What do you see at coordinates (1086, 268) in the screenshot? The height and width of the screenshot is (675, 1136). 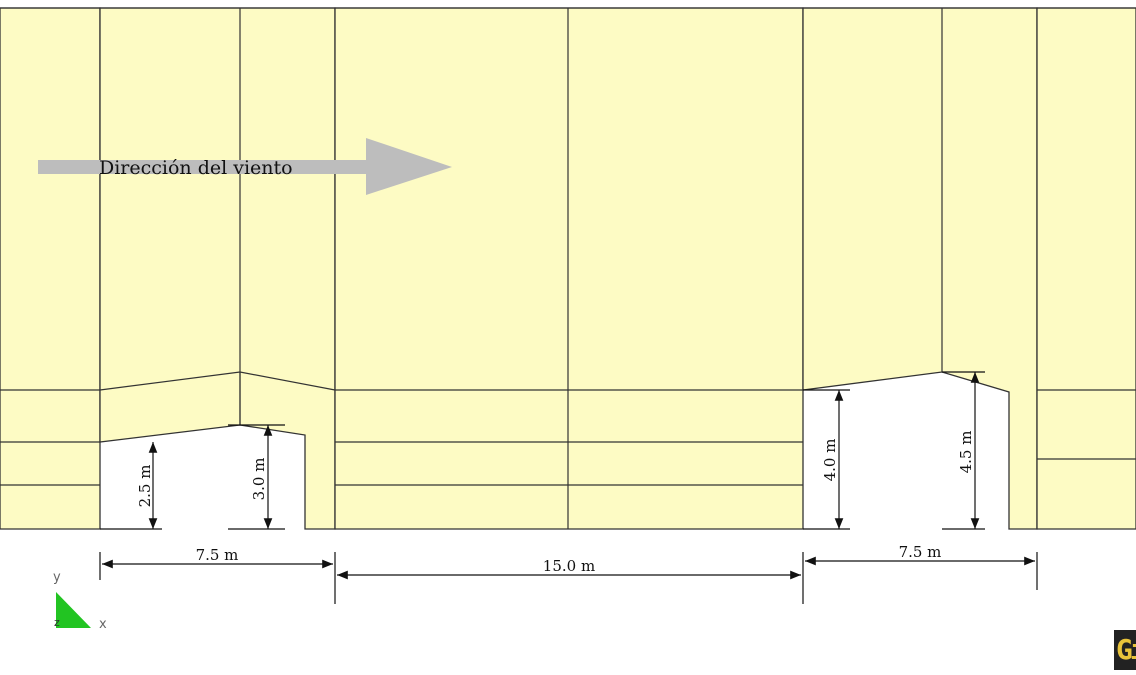 I see `building-right-edge` at bounding box center [1086, 268].